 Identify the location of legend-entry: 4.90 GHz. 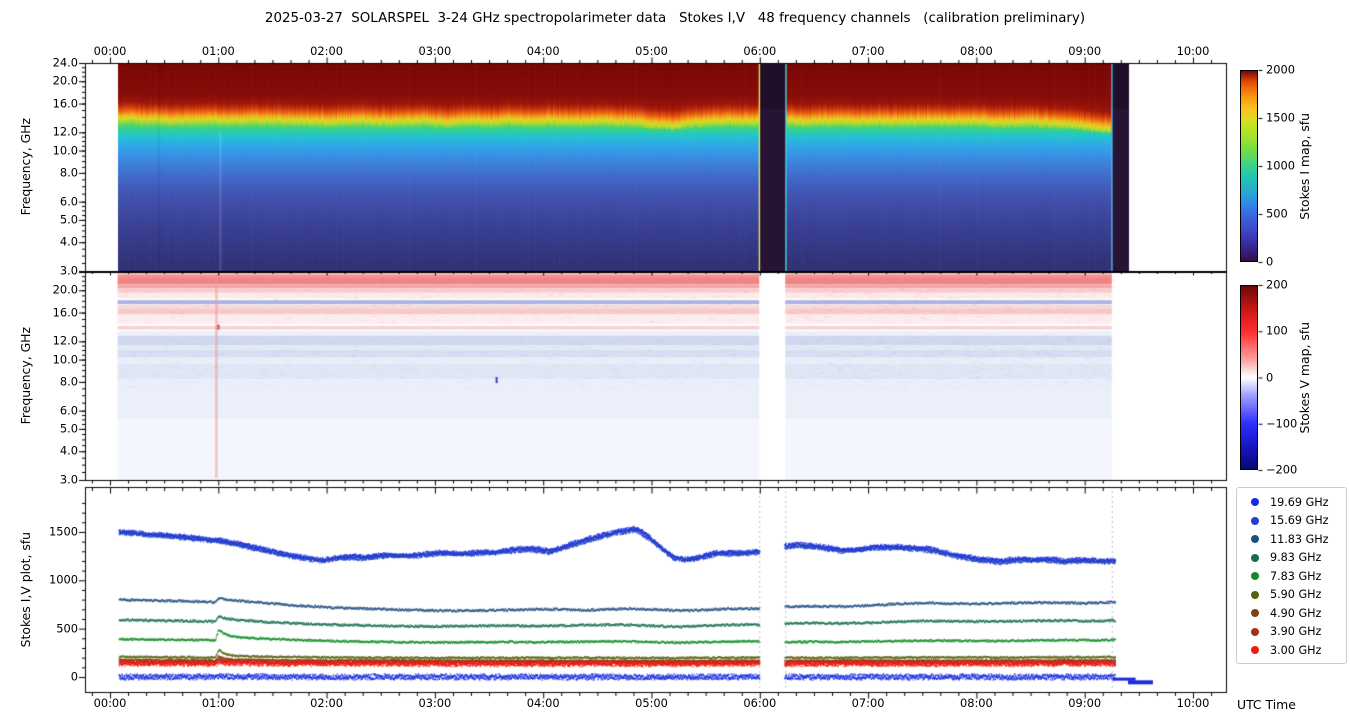
(1295, 613).